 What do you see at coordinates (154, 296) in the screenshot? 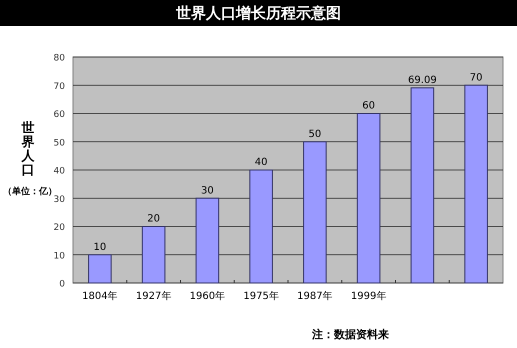
I see `x-tick-label: 1927年` at bounding box center [154, 296].